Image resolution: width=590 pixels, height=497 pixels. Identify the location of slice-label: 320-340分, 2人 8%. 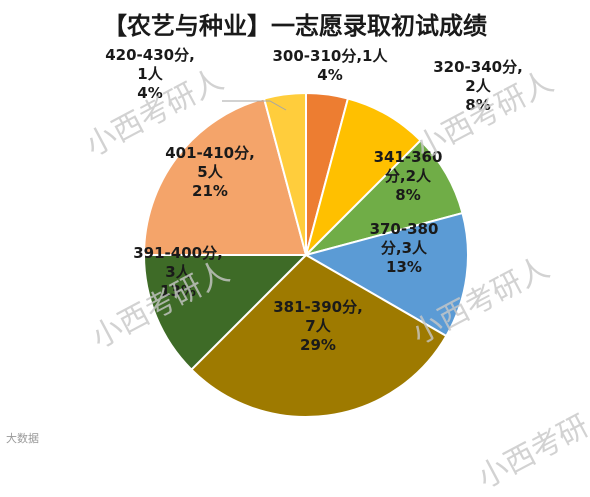
(478, 86).